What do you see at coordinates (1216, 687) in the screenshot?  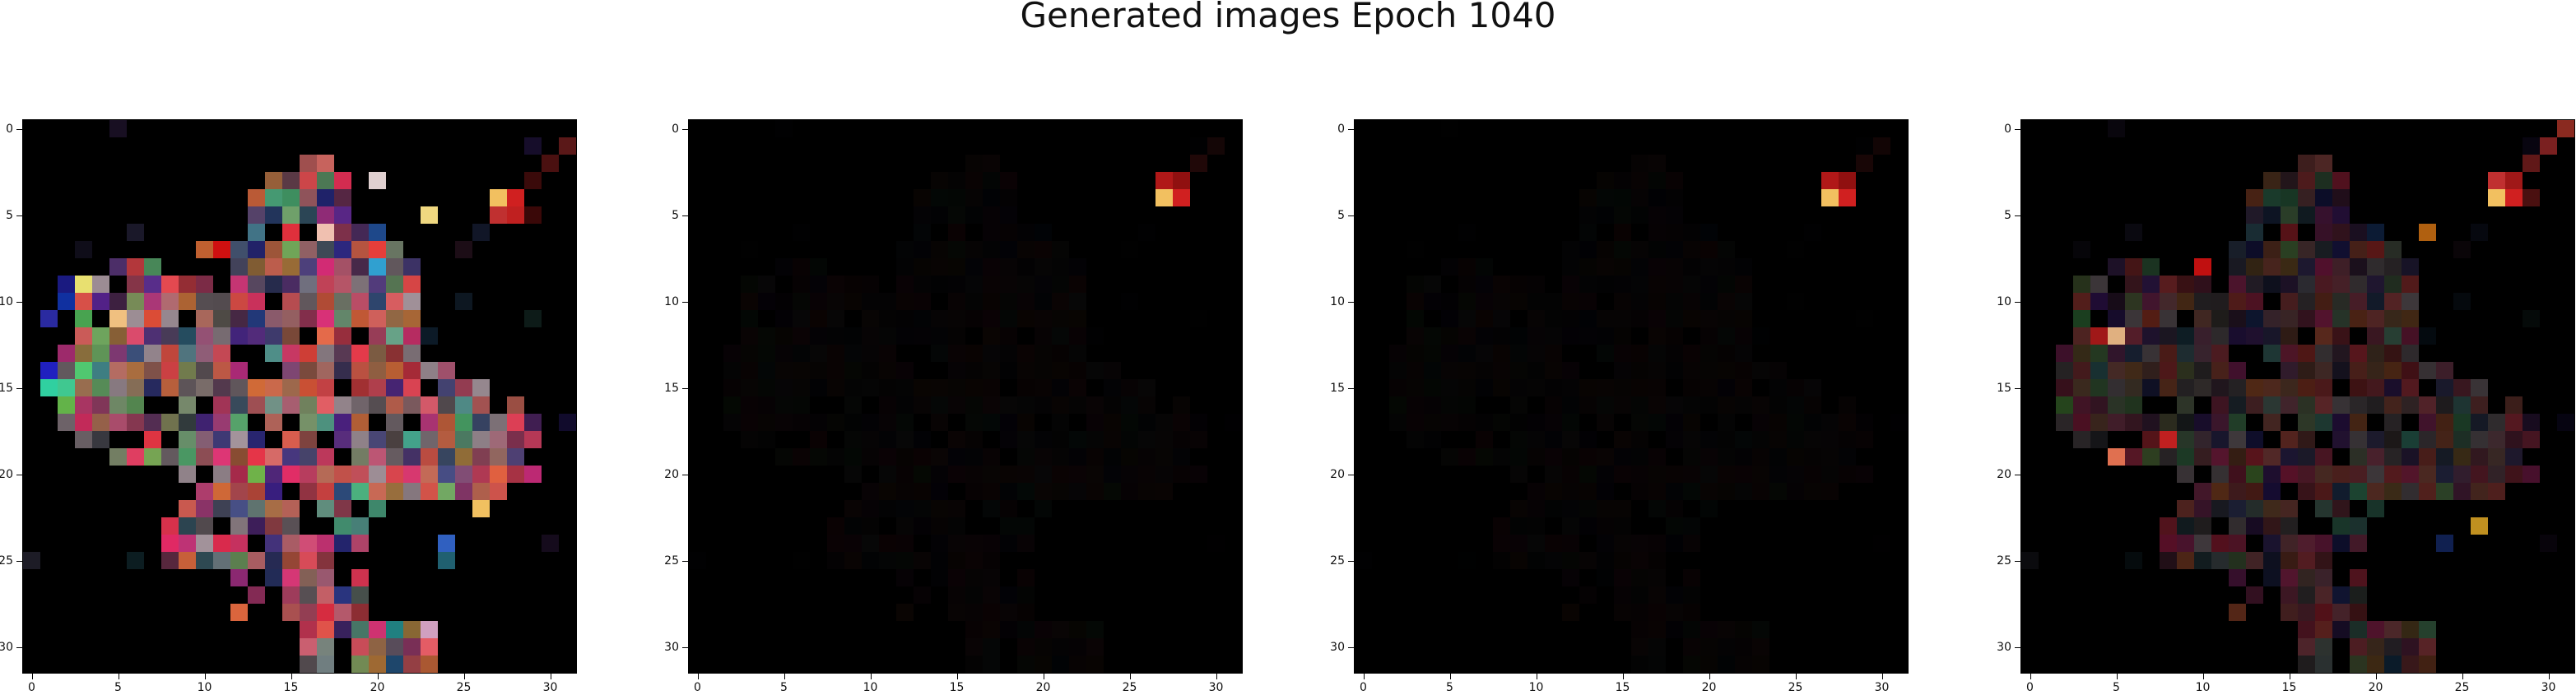 I see `x-tick-label: 30` at bounding box center [1216, 687].